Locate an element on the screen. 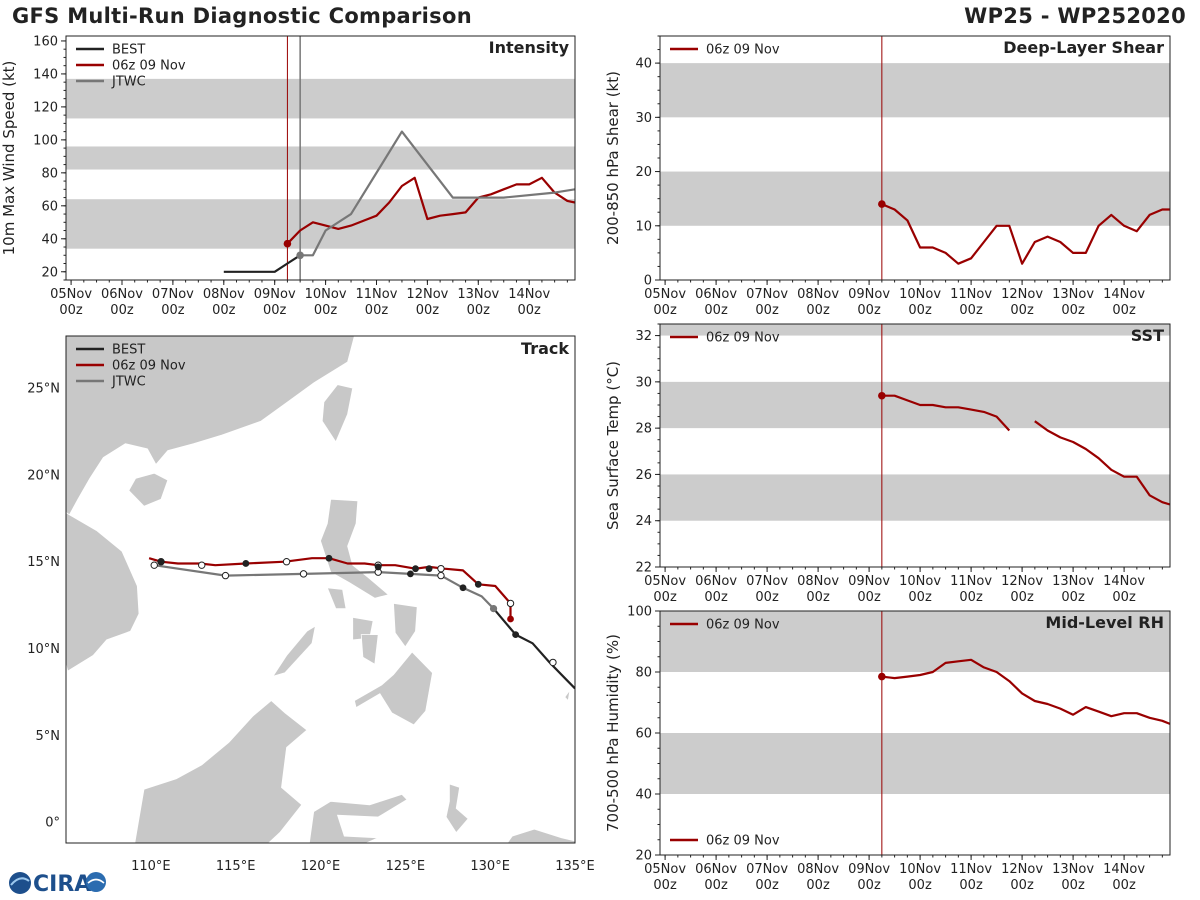 The width and height of the screenshot is (1200, 900). land-samar-leyte is located at coordinates (405, 625).